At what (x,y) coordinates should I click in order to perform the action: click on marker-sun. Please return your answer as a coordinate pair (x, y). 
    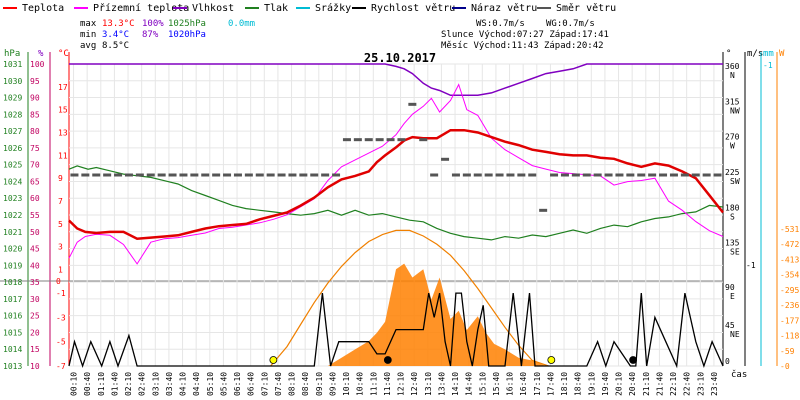
    Looking at the image, I should click on (551, 360).